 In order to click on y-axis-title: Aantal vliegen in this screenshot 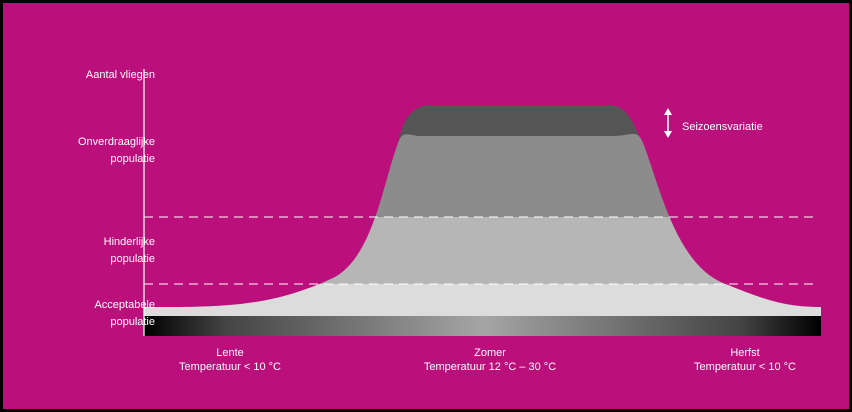, I will do `click(120, 75)`.